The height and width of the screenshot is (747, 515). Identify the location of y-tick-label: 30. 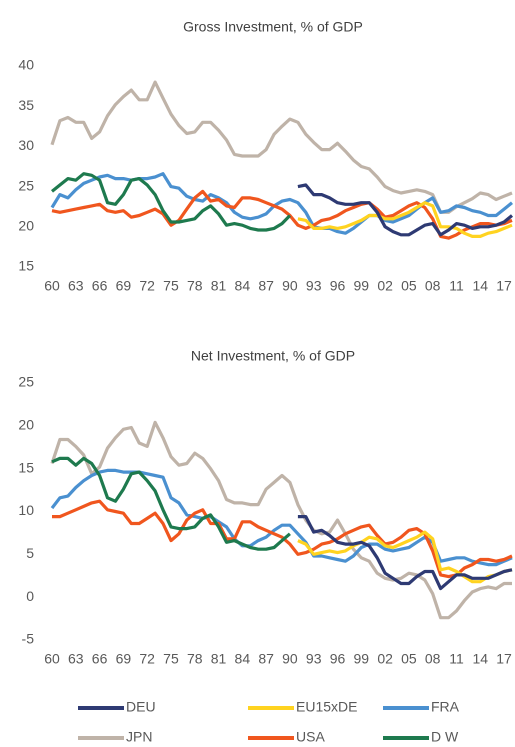
(26, 145).